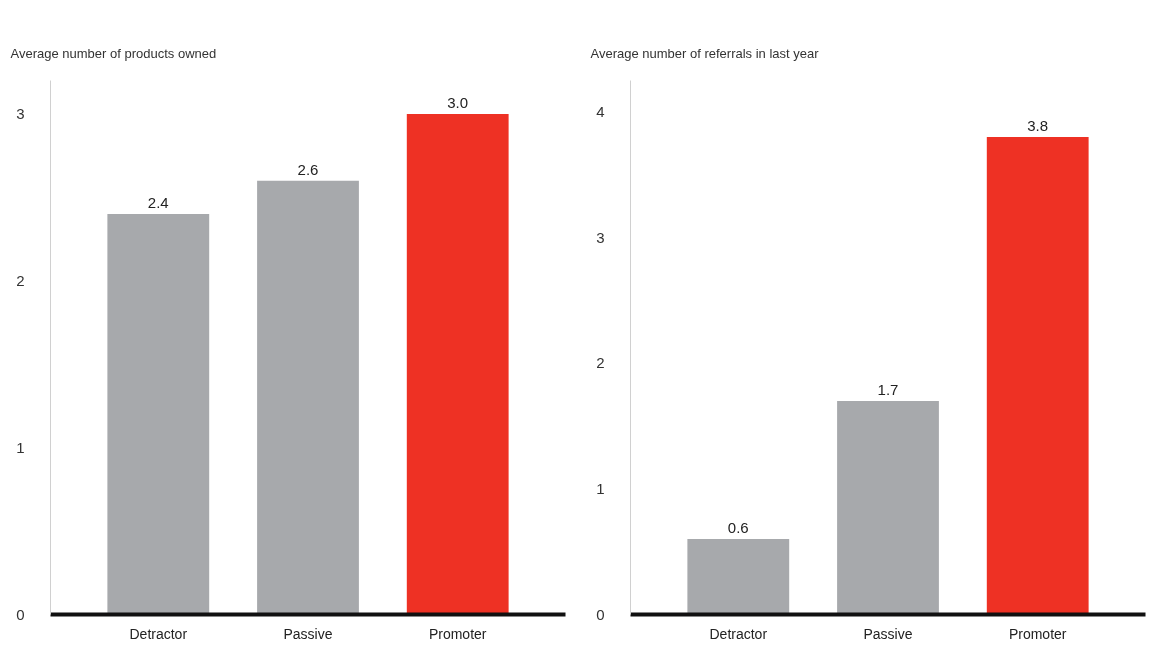  I want to click on chart-title: Average number of products owned, so click(113, 53).